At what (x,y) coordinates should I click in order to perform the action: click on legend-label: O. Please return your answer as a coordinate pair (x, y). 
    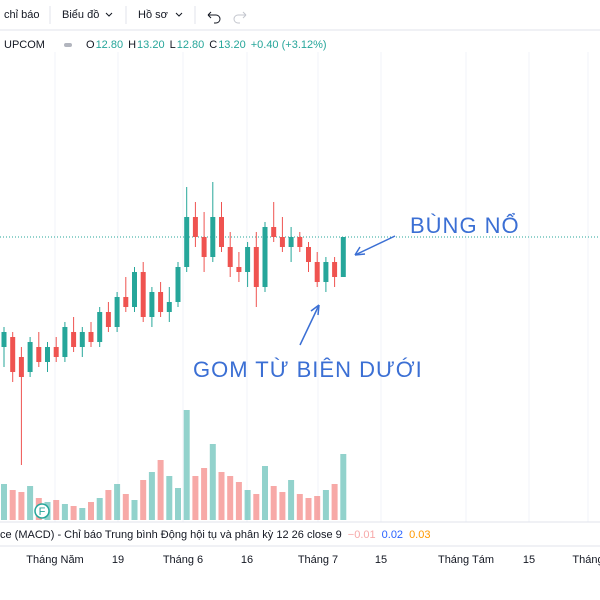
    Looking at the image, I should click on (90, 45).